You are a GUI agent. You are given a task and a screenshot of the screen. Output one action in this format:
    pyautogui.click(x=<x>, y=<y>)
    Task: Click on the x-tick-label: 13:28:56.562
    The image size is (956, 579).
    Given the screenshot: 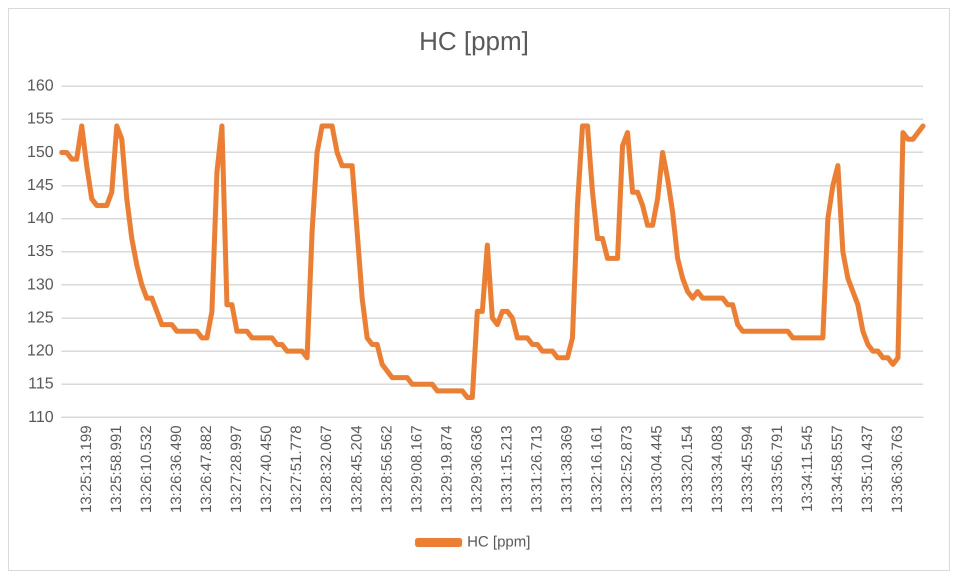 What is the action you would take?
    pyautogui.click(x=387, y=469)
    